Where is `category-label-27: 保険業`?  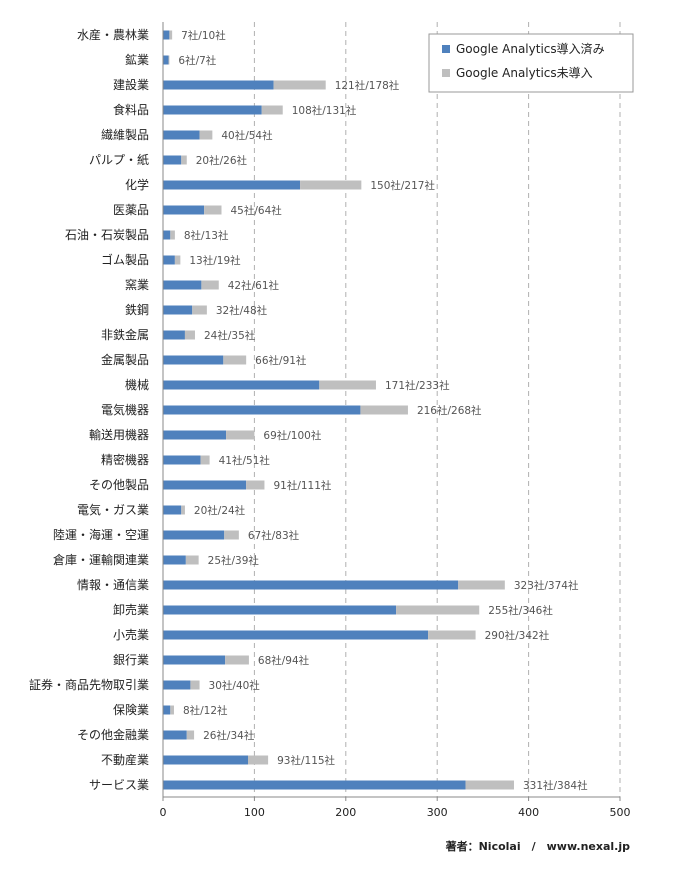 category-label-27: 保険業 is located at coordinates (131, 710).